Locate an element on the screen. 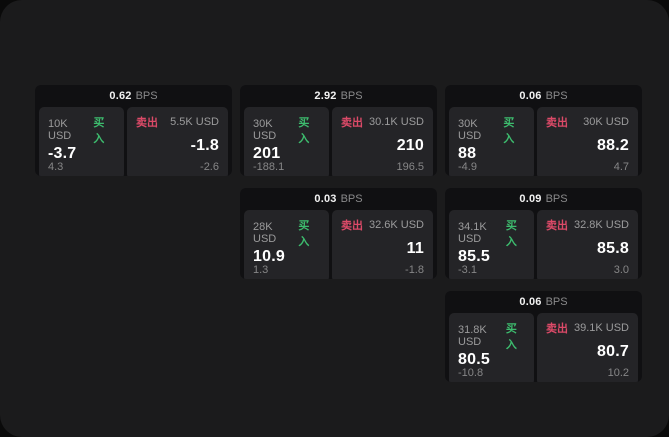 This screenshot has height=437, width=669. spread-header: 2.92 BPS is located at coordinates (338, 95).